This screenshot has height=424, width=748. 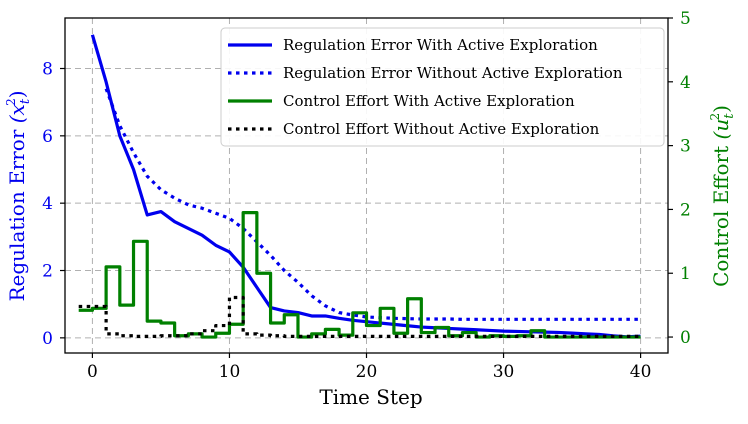 I want to click on legend-label-effort-with-exploration: Control Effort With Active Exploration, so click(x=429, y=101).